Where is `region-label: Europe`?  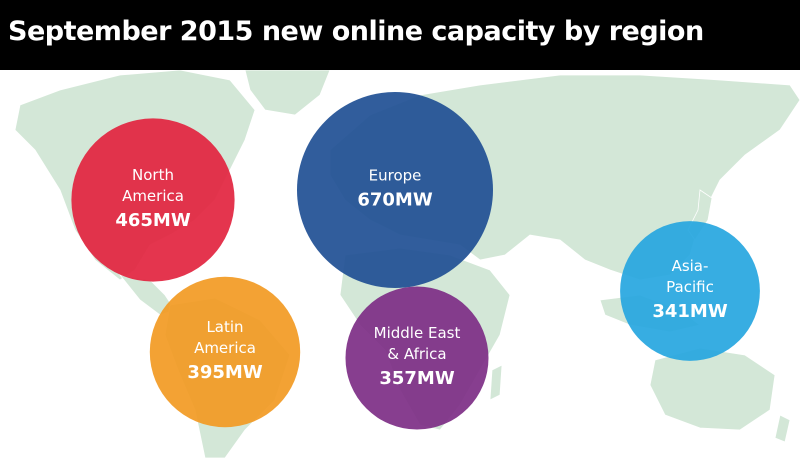 region-label: Europe is located at coordinates (395, 176).